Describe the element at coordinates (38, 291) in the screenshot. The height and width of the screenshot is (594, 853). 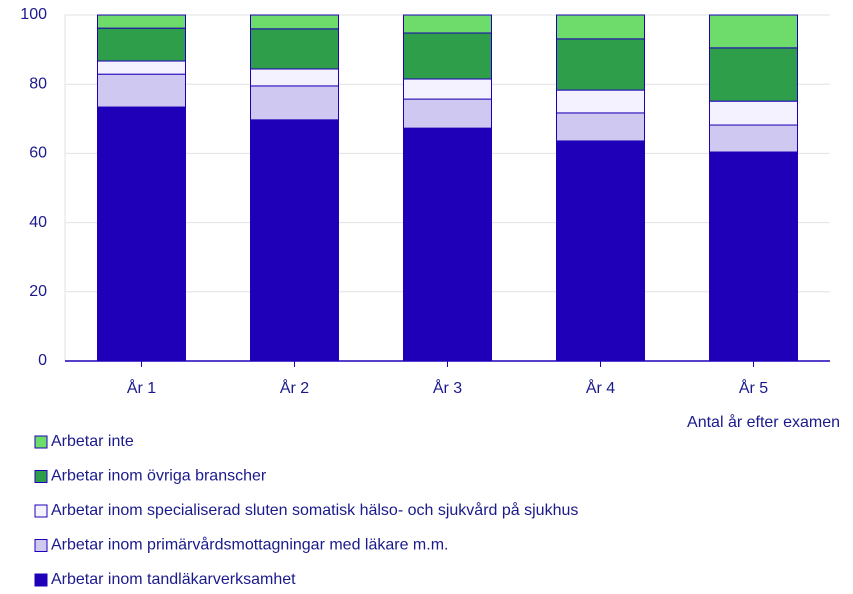
I see `y-tick-label: 20` at that location.